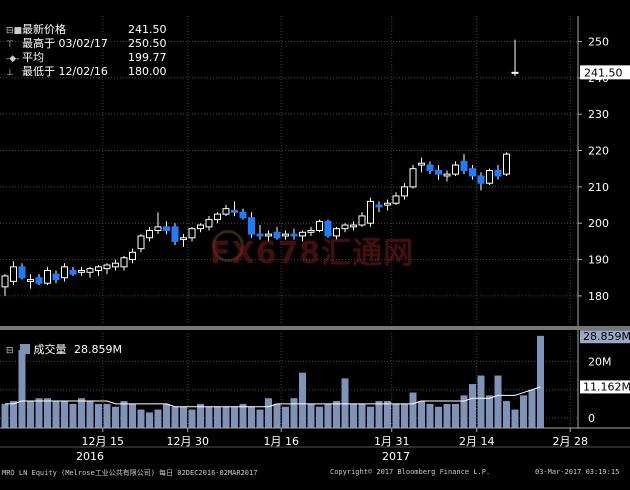 The image size is (630, 490). Describe the element at coordinates (65, 43) in the screenshot. I see `legend-high-label: 最高于 03/02/17` at that location.